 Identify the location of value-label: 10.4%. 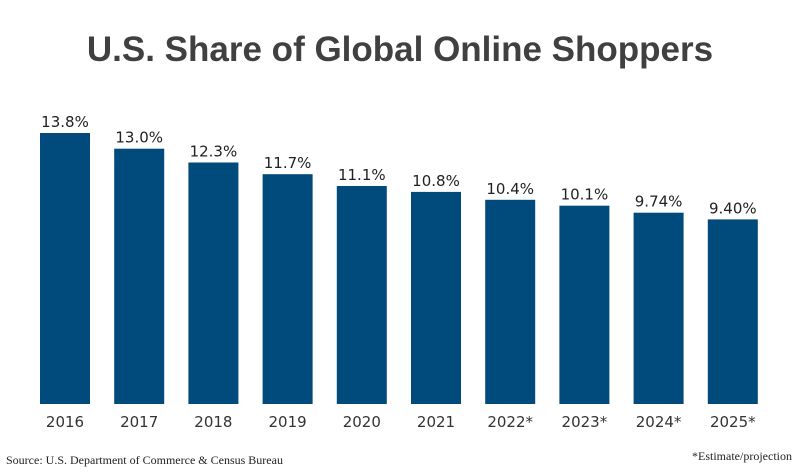
(510, 189).